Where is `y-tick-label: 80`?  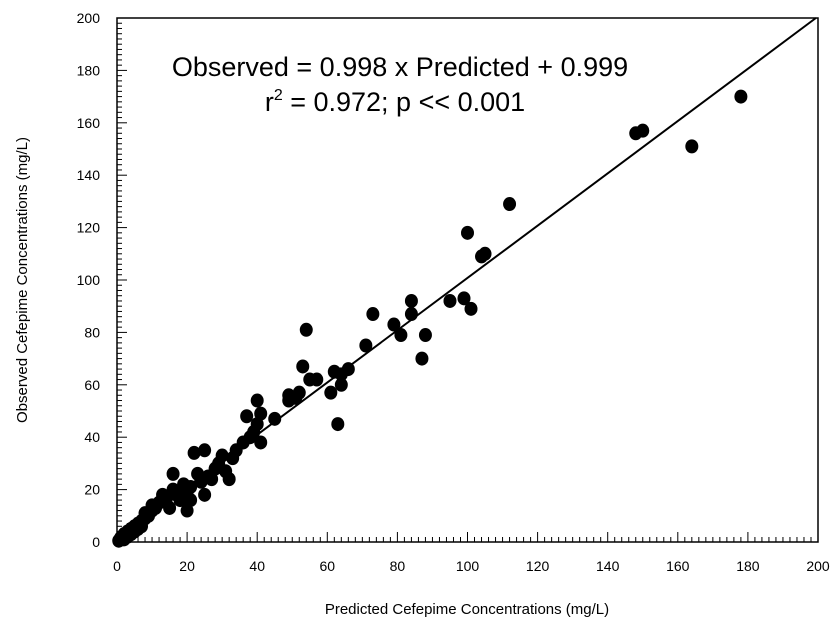
y-tick-label: 80 is located at coordinates (92, 332).